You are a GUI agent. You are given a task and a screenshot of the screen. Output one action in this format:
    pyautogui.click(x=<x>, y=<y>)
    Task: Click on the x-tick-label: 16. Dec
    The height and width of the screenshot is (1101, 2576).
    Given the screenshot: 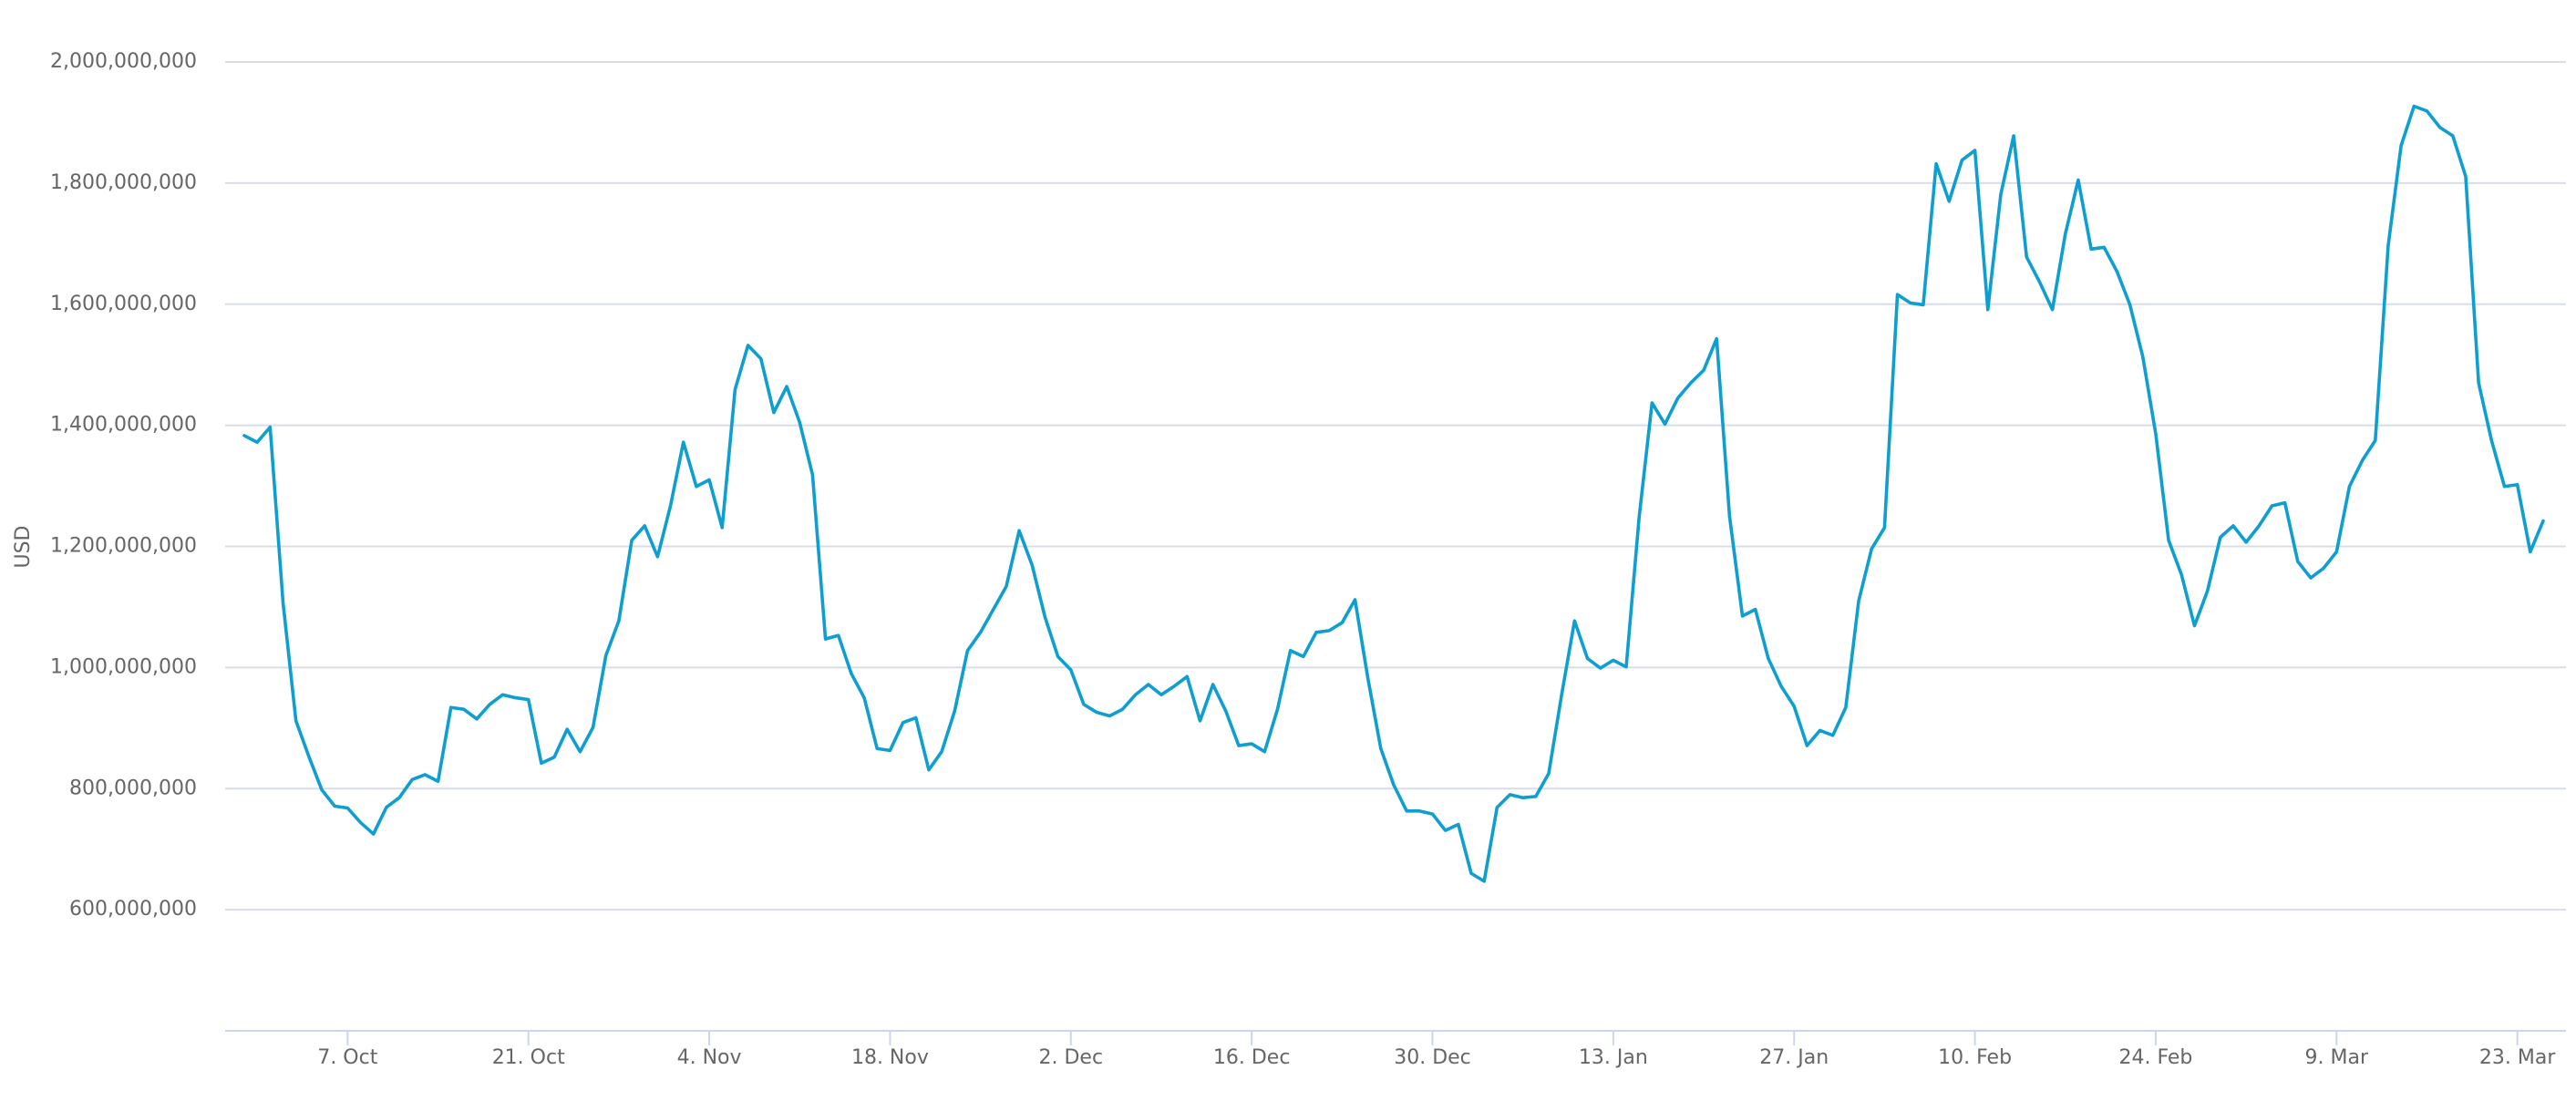 What is the action you would take?
    pyautogui.click(x=1252, y=1057)
    